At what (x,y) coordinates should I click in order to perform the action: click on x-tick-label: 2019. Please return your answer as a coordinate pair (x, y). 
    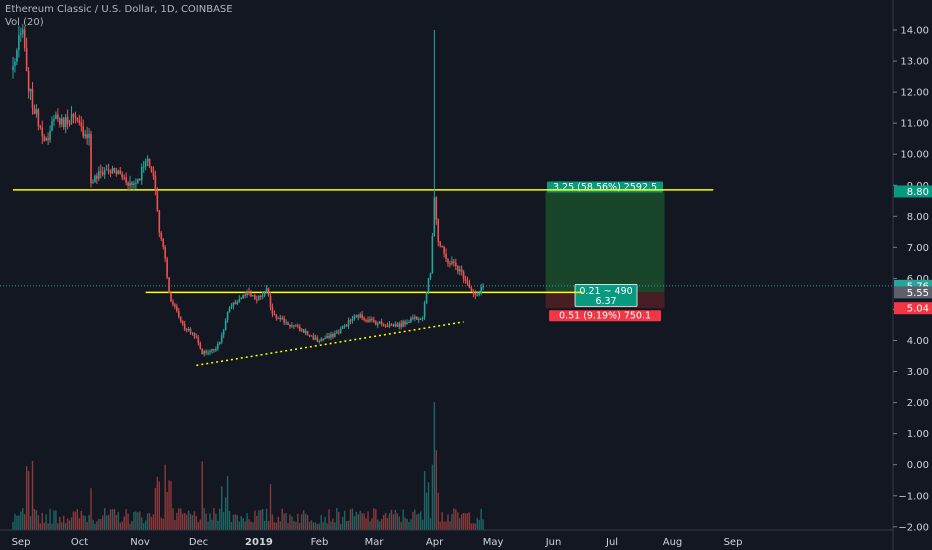
    Looking at the image, I should click on (259, 542).